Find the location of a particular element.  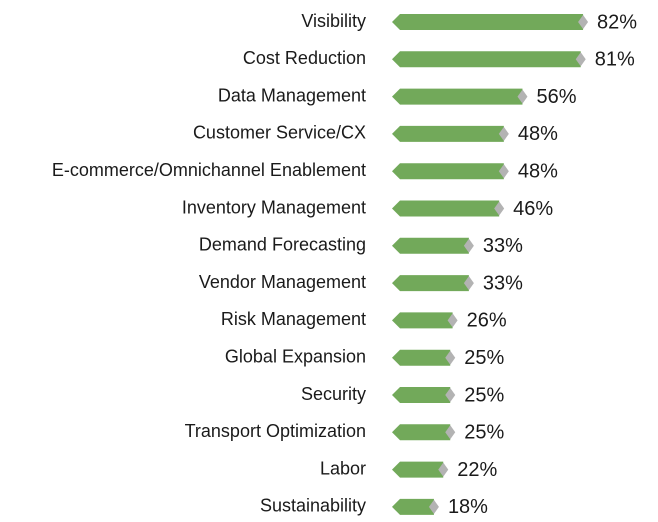

category-label: Sustainability is located at coordinates (313, 506).